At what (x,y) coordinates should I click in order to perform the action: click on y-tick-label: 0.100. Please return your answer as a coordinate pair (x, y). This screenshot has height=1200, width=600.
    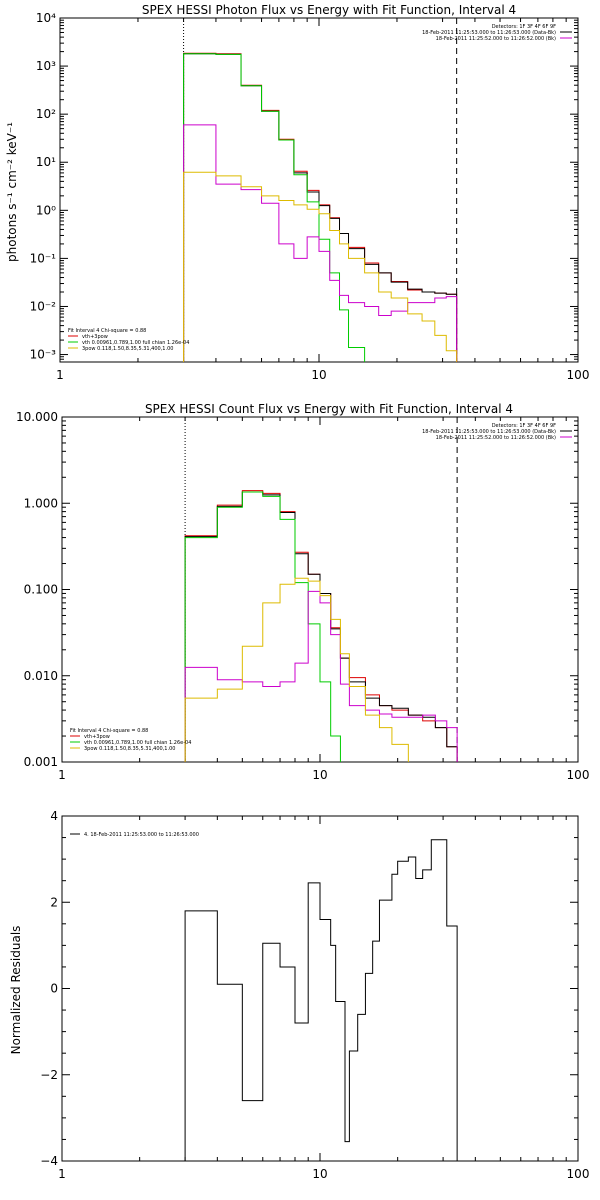
    Looking at the image, I should click on (41, 590).